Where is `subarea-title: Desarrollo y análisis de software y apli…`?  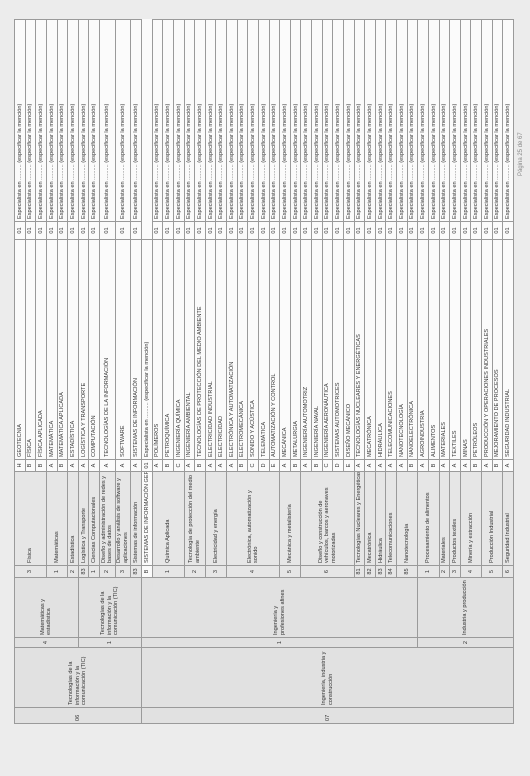 subarea-title: Desarrollo y análisis de software y apli… is located at coordinates (123, 518).